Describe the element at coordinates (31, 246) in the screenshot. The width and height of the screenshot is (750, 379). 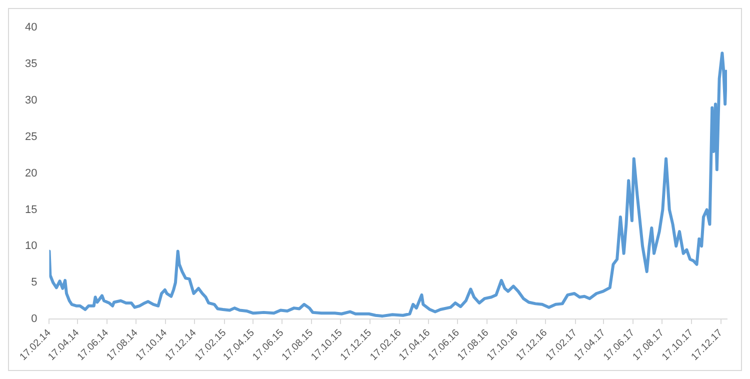
I see `y-tick-label: 10` at that location.